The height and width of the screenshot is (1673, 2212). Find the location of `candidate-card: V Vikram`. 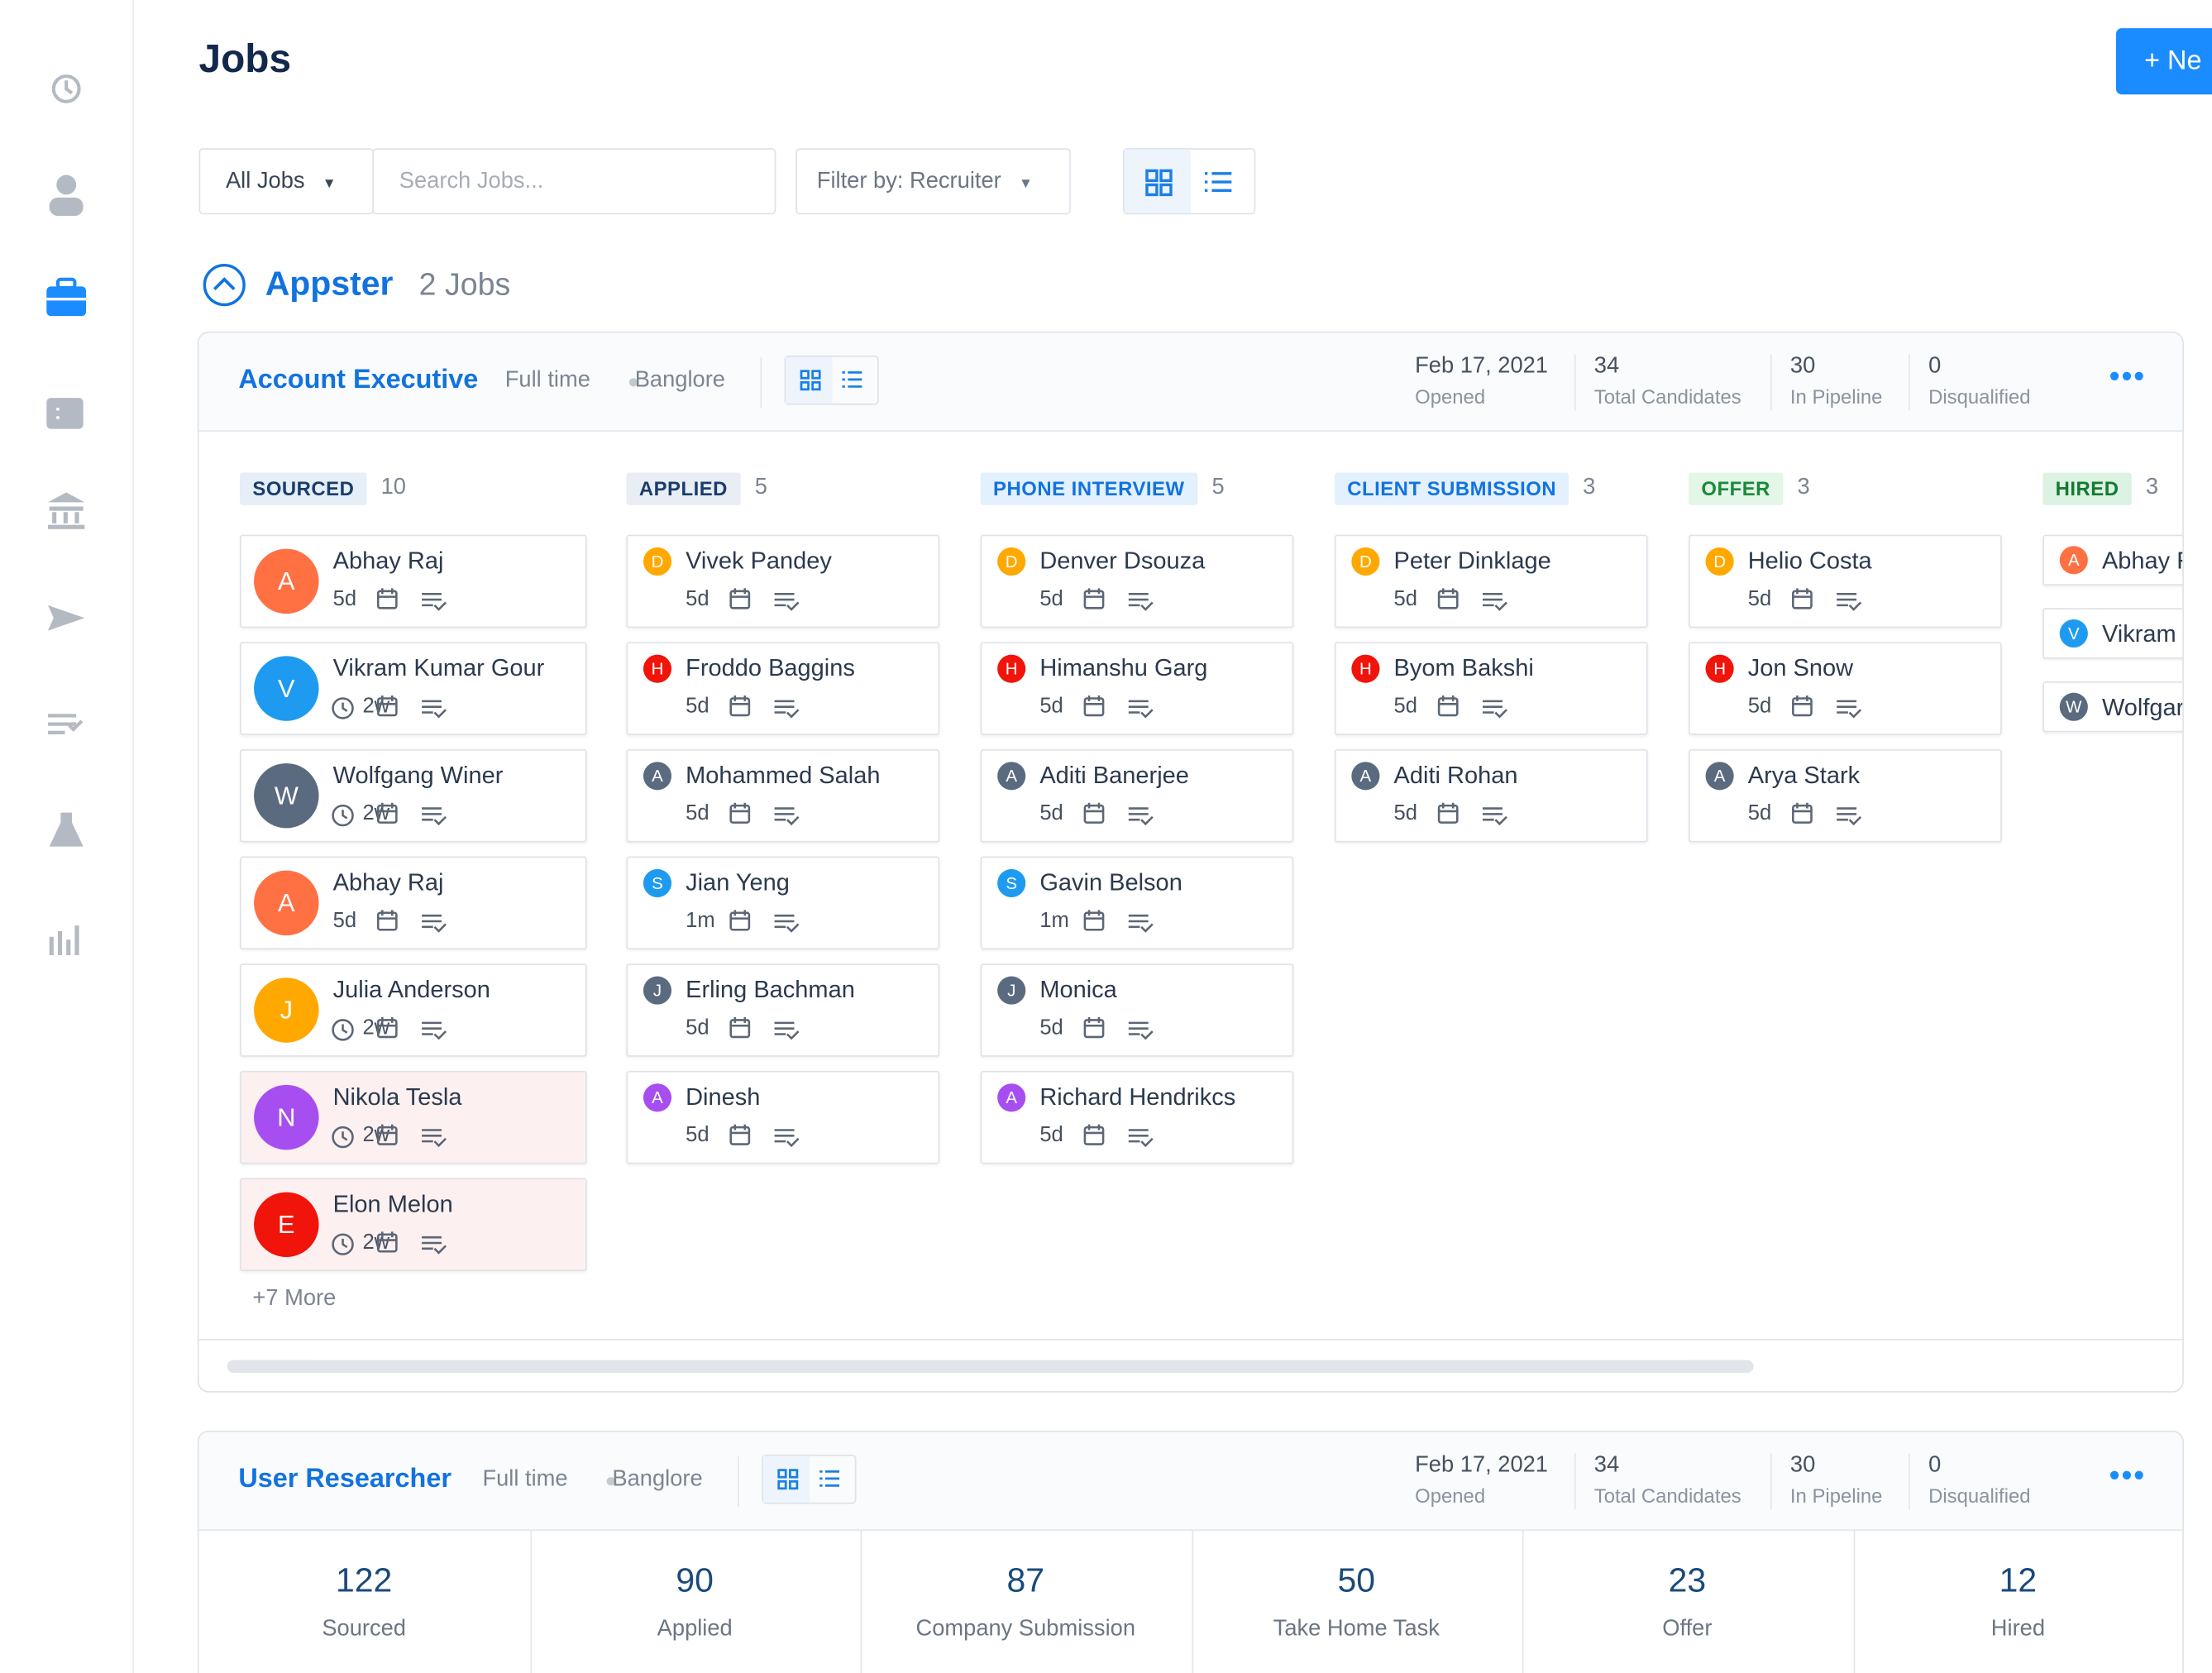

candidate-card: V Vikram is located at coordinates (2113, 633).